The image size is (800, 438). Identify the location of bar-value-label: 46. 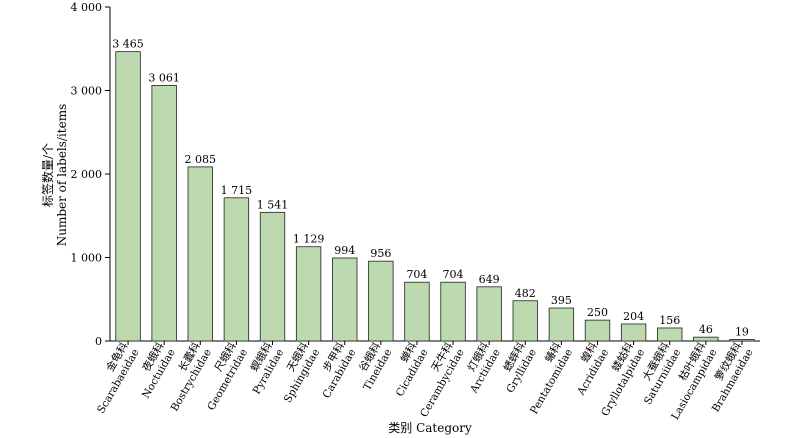
(706, 329).